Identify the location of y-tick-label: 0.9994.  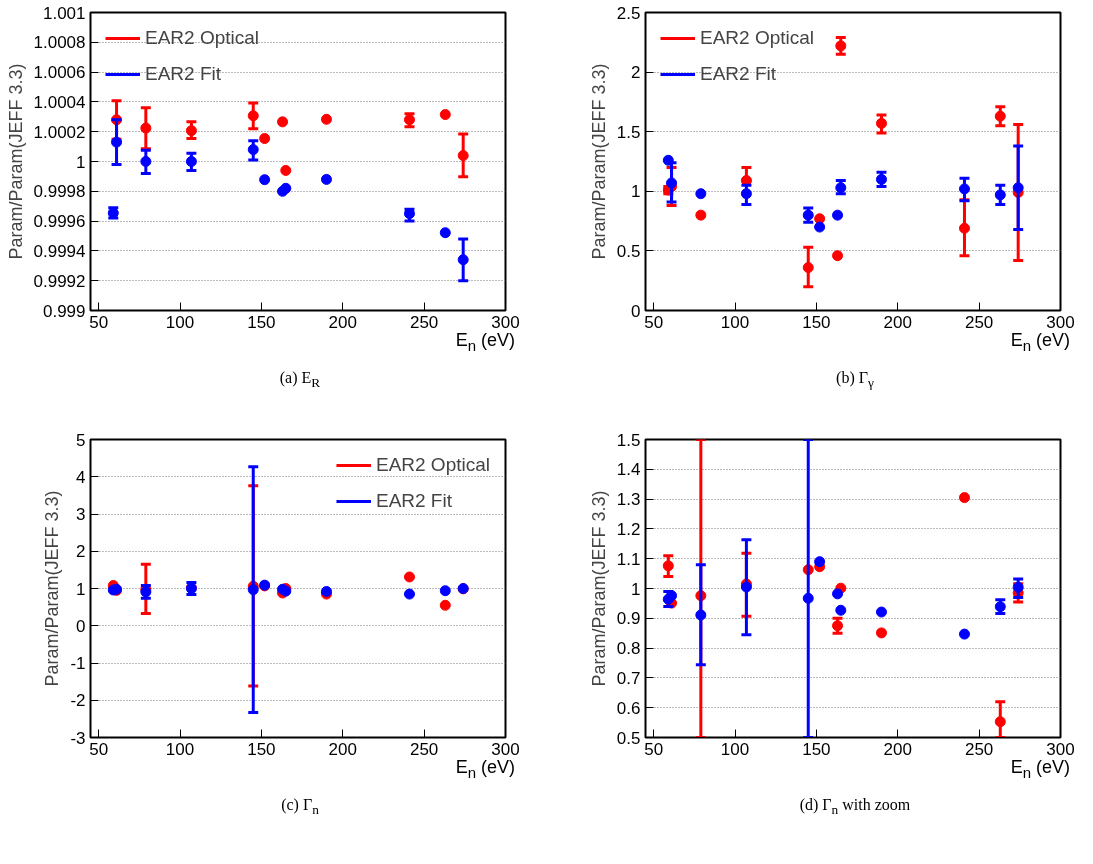
(59, 251).